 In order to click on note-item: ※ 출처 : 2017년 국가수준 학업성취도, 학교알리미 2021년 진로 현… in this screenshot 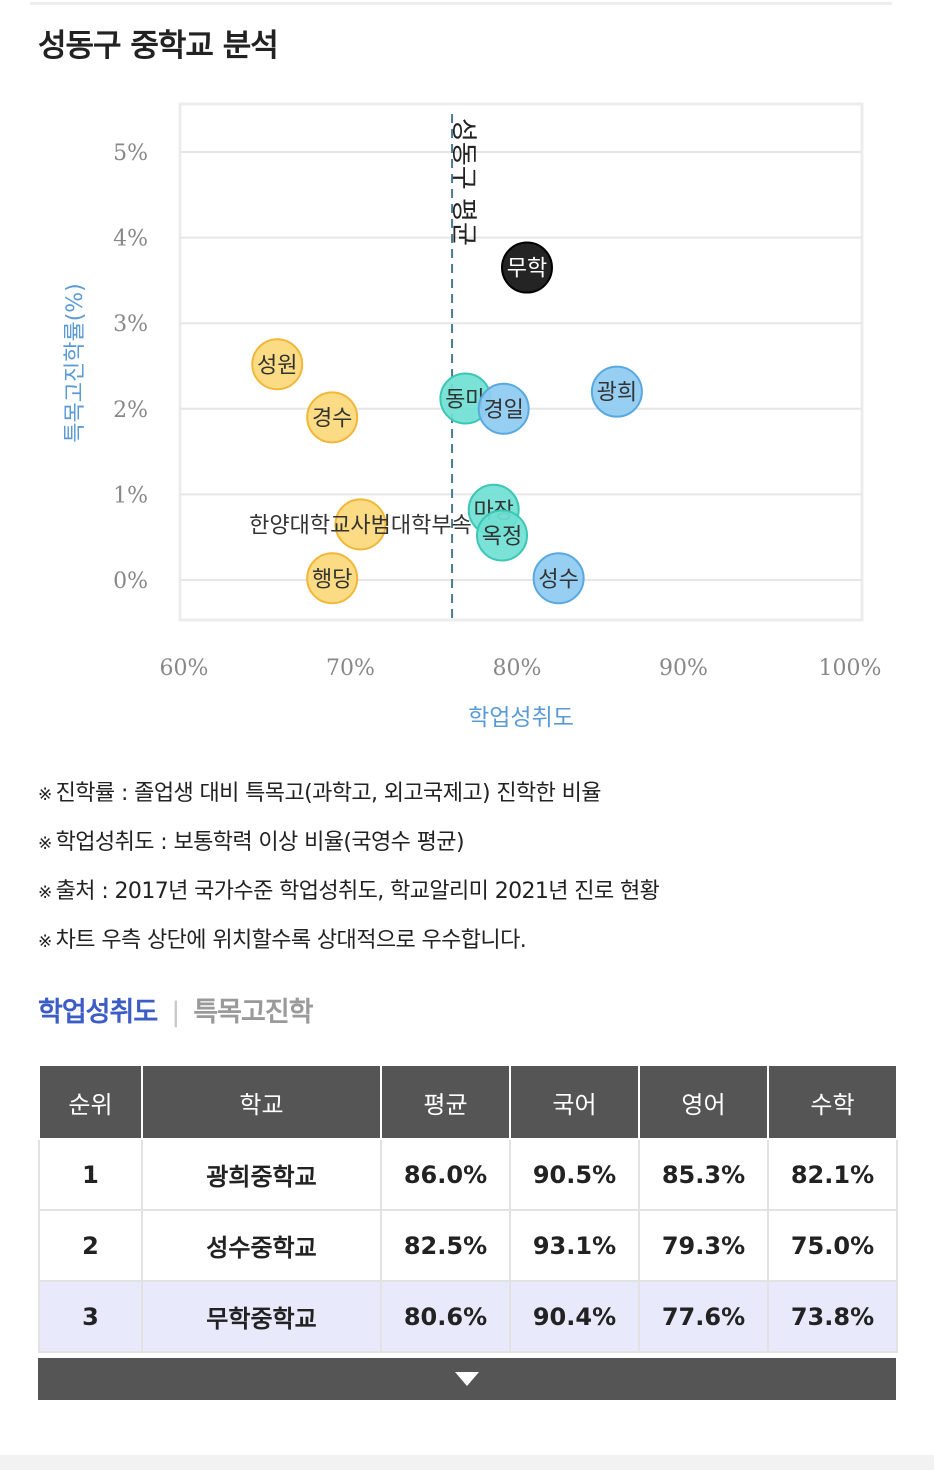, I will do `click(349, 892)`.